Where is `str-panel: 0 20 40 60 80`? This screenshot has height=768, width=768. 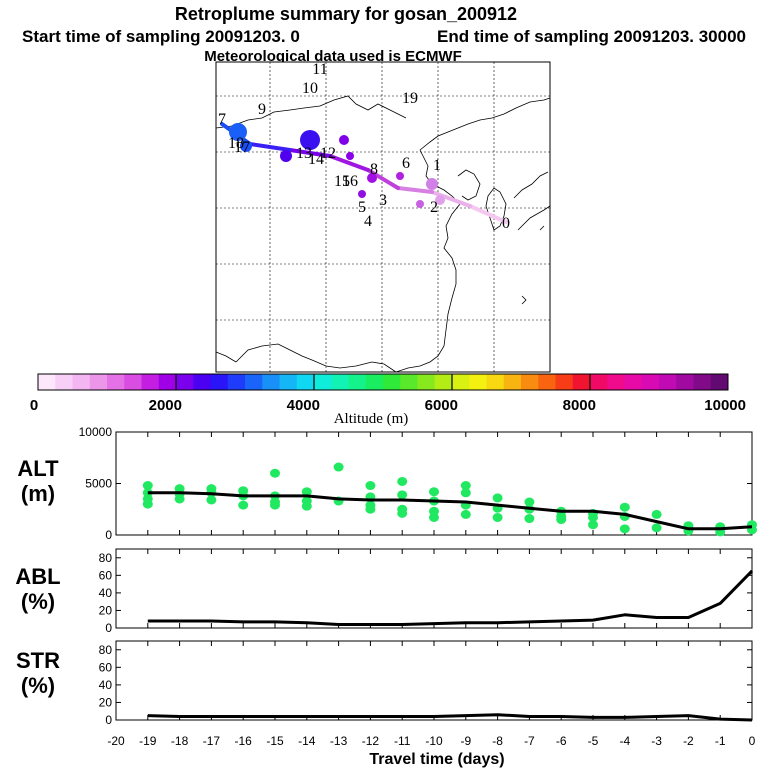
str-panel: 0 20 40 60 80 is located at coordinates (426, 683).